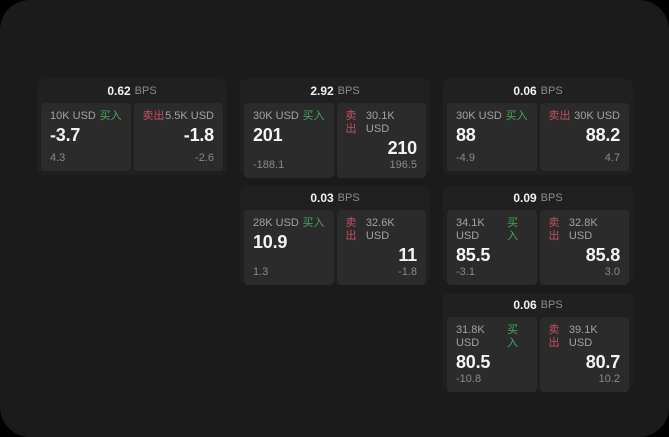  Describe the element at coordinates (602, 135) in the screenshot. I see `sell-price: 88.2` at that location.